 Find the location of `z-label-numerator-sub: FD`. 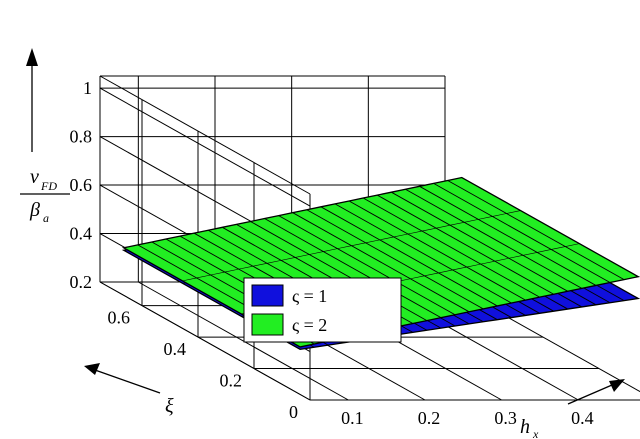

z-label-numerator-sub: FD is located at coordinates (48, 186).